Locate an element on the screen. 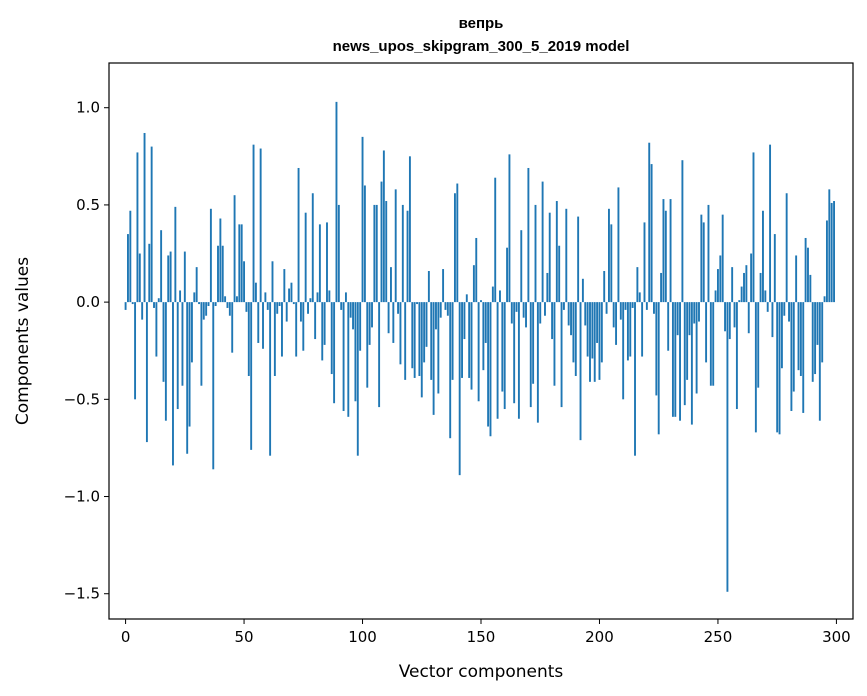 This screenshot has width=867, height=696. y-tick-label-4: 0.5 is located at coordinates (88, 205).